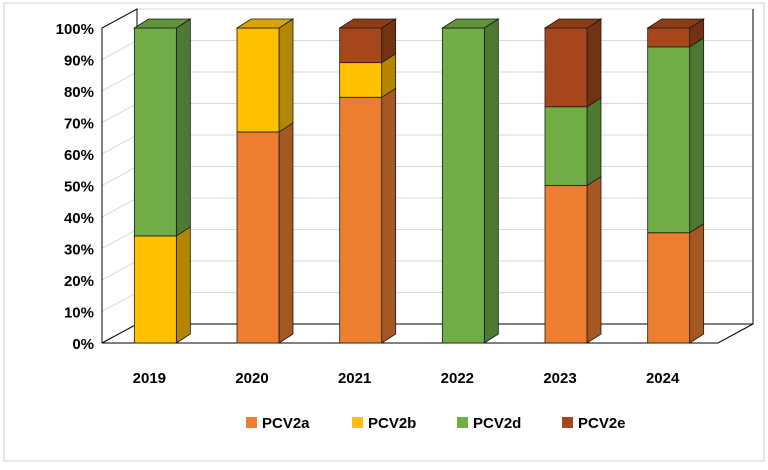  I want to click on x-tick-label: 2021, so click(354, 378).